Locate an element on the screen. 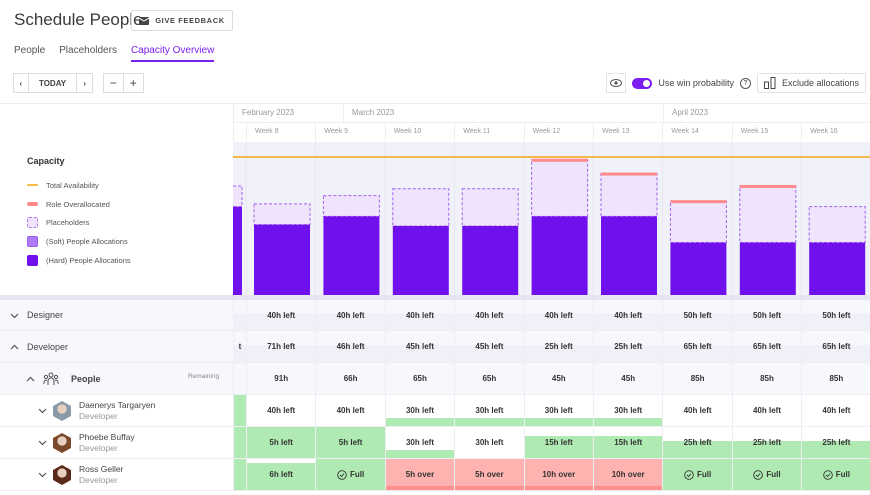 The width and height of the screenshot is (870, 495). help-icon: ? is located at coordinates (745, 83).